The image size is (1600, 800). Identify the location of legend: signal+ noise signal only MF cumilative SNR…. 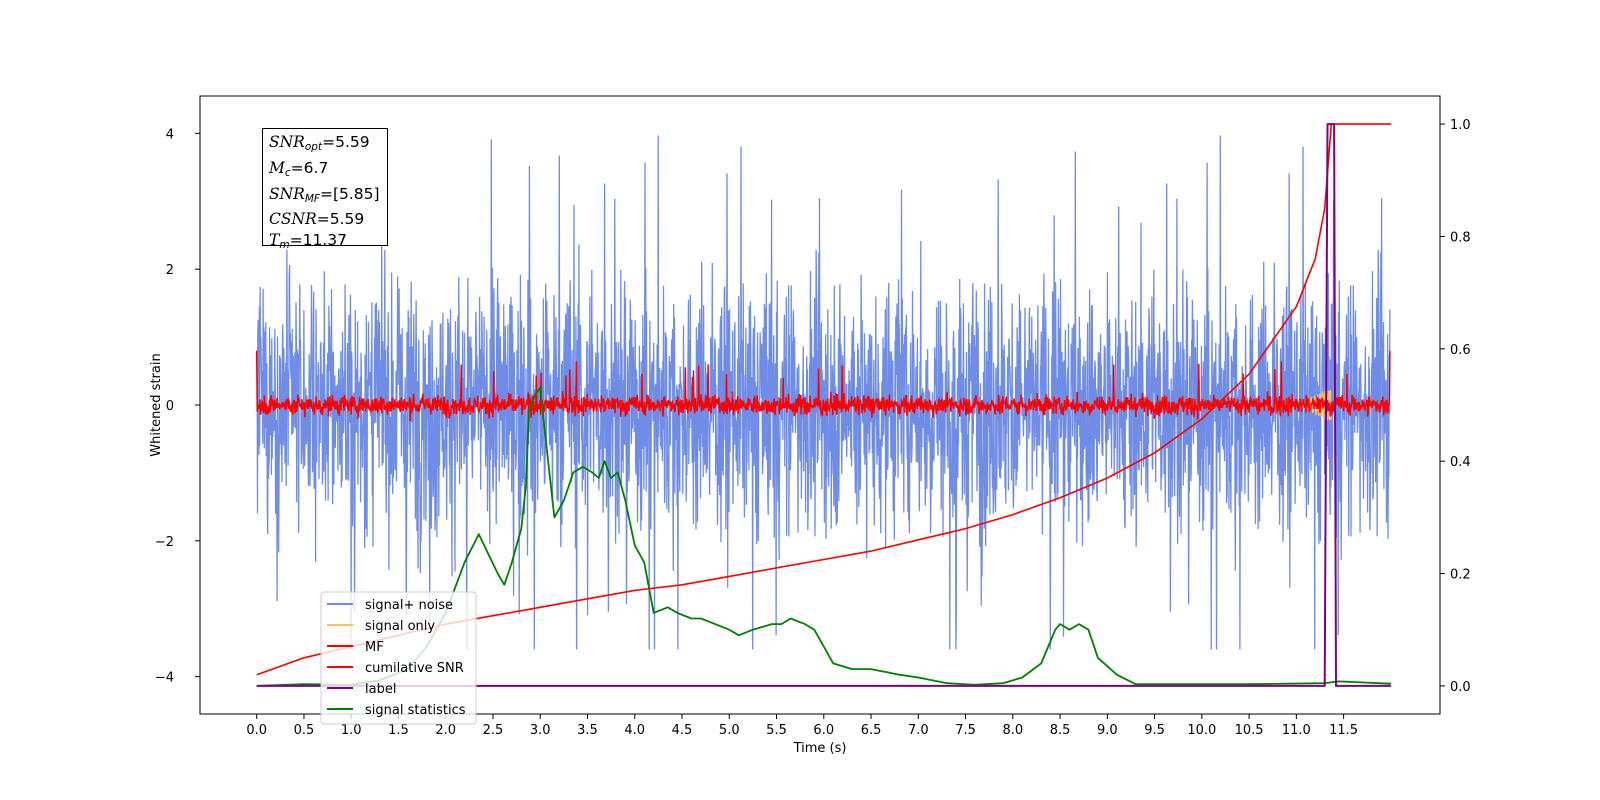
(398, 658).